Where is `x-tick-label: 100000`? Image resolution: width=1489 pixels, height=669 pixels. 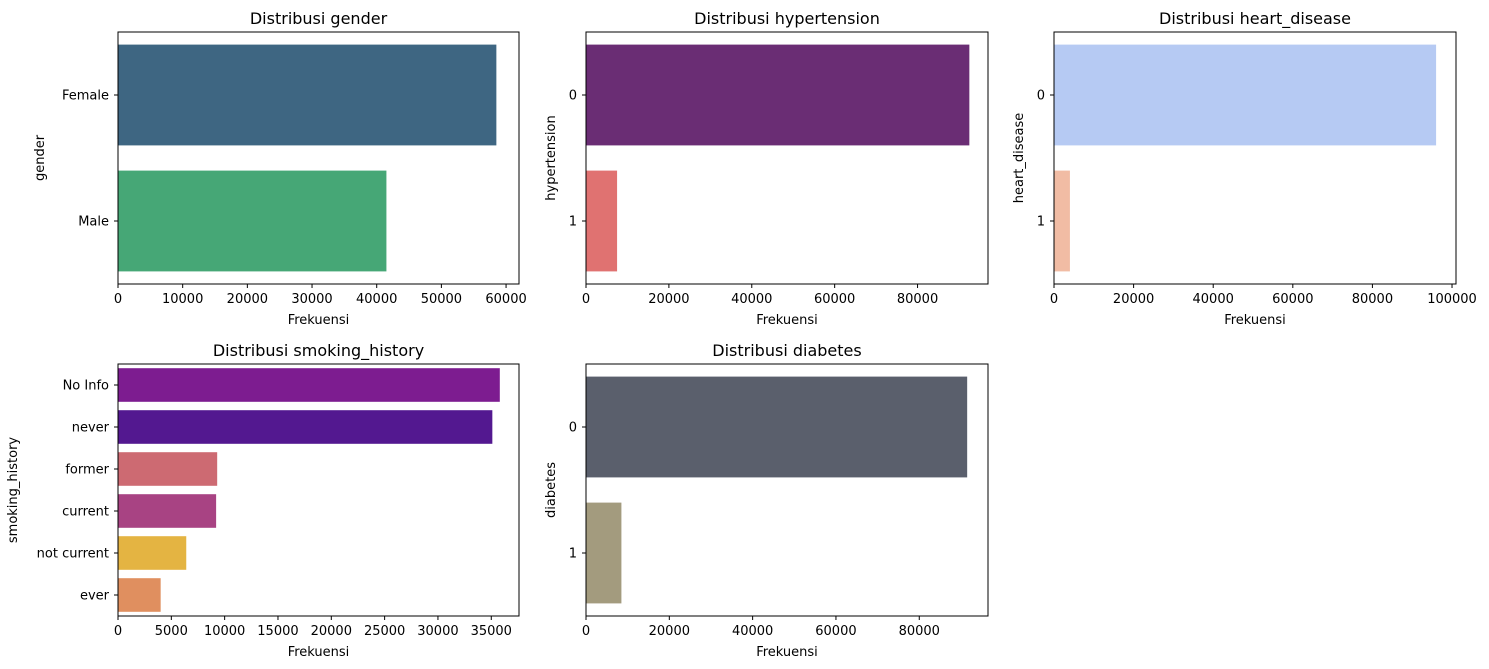 x-tick-label: 100000 is located at coordinates (1452, 299).